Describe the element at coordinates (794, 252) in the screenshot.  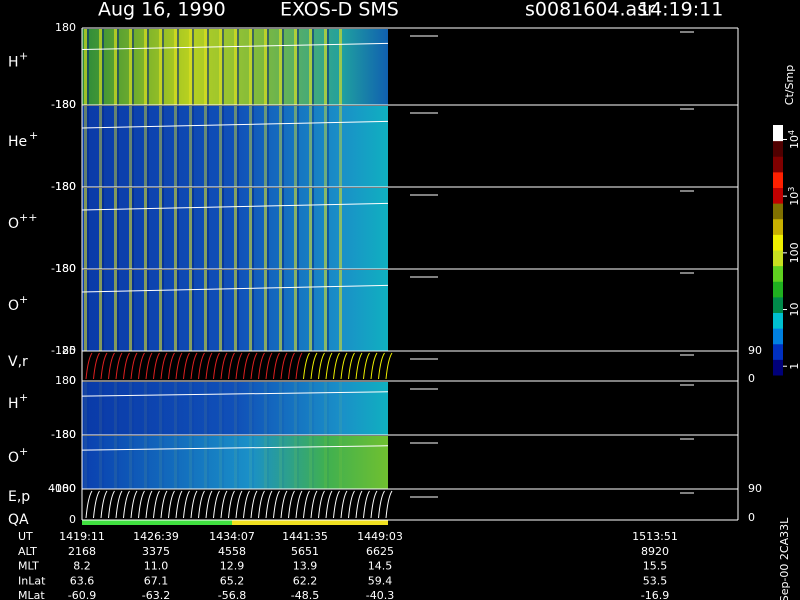
I see `colorbar-tick-label: 100` at that location.